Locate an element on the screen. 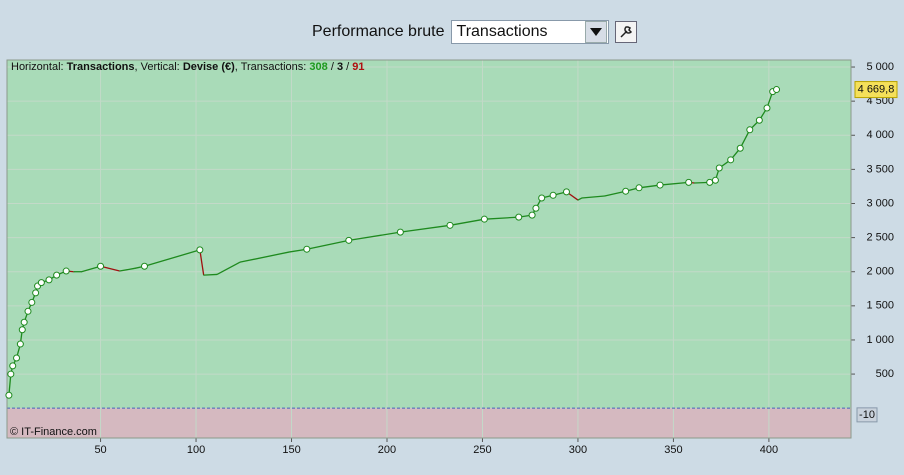 This screenshot has height=475, width=904. info-label: , Vertical: is located at coordinates (157, 67).